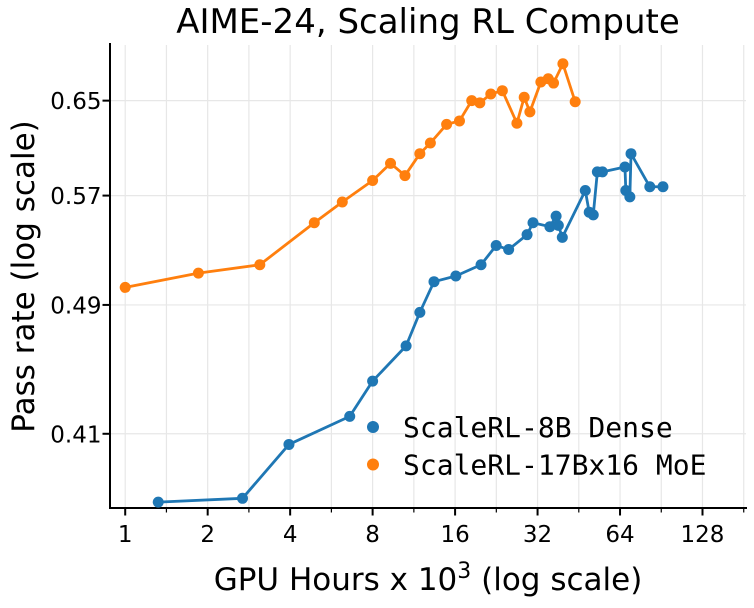 The image size is (754, 608). Describe the element at coordinates (373, 427) in the screenshot. I see `legend-marker-dense-icon` at that location.